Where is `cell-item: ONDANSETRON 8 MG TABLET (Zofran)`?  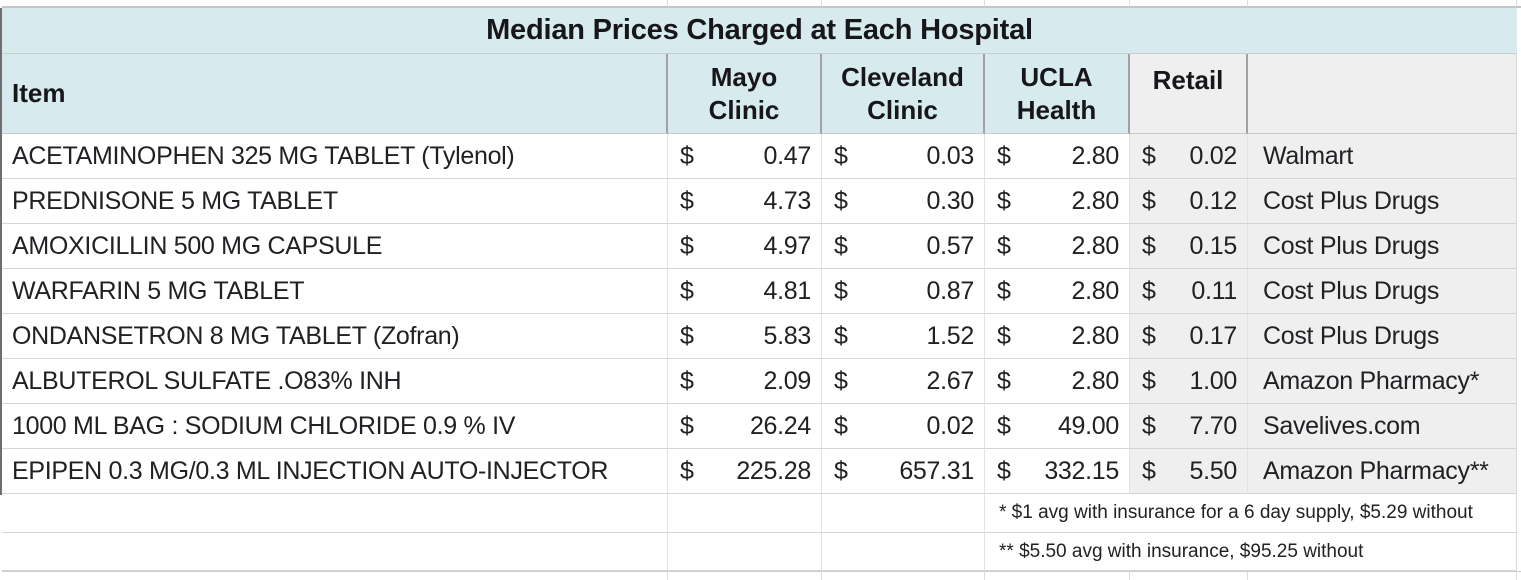 cell-item: ONDANSETRON 8 MG TABLET (Zofran) is located at coordinates (335, 336).